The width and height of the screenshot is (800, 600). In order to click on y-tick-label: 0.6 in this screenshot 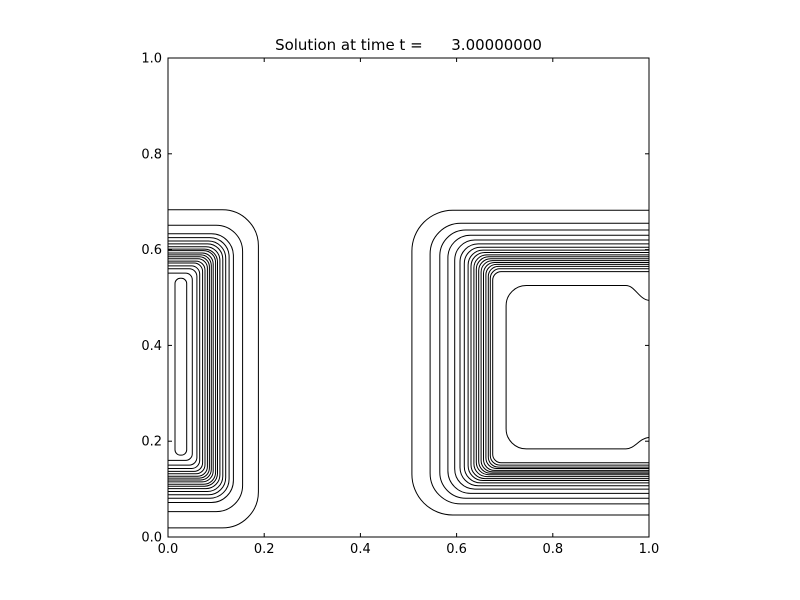, I will do `click(151, 250)`.